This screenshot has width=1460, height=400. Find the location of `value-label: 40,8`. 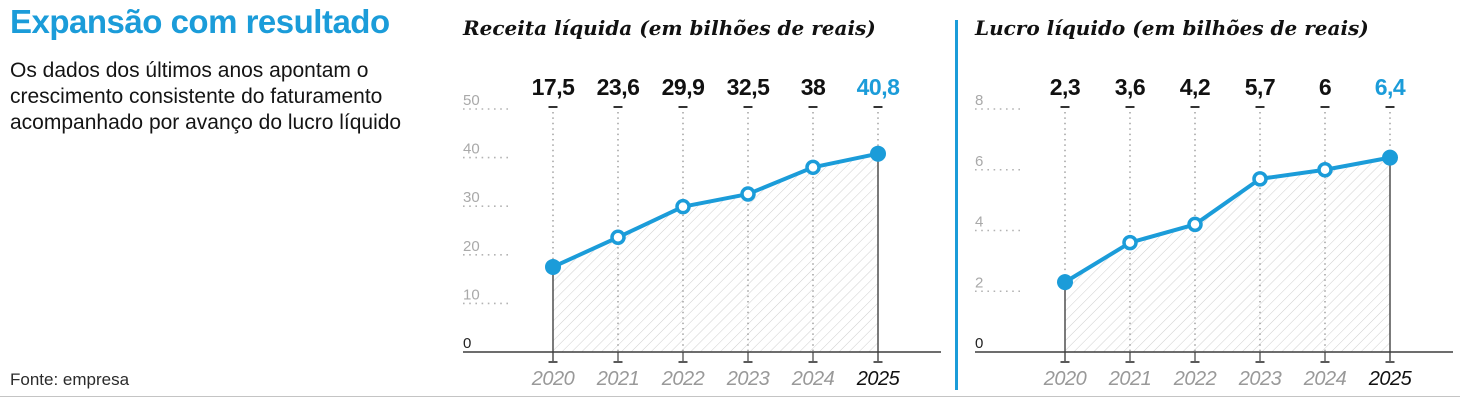

value-label: 40,8 is located at coordinates (878, 87).